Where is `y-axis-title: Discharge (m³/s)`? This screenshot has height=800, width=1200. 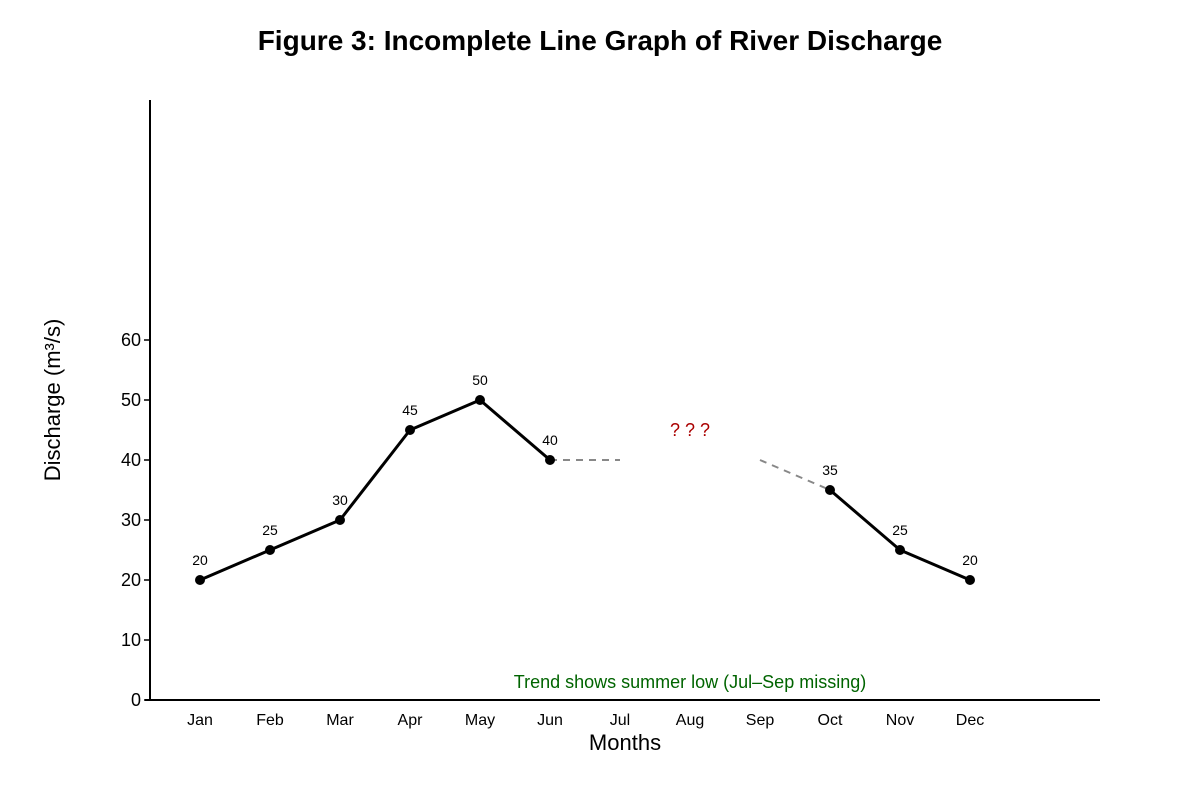
y-axis-title: Discharge (m³/s) is located at coordinates (52, 400).